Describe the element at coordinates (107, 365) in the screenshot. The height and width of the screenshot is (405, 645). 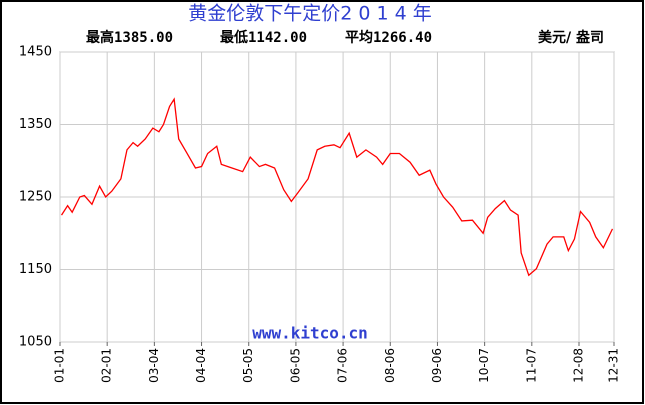
I see `x-tick-label: 02-01` at that location.